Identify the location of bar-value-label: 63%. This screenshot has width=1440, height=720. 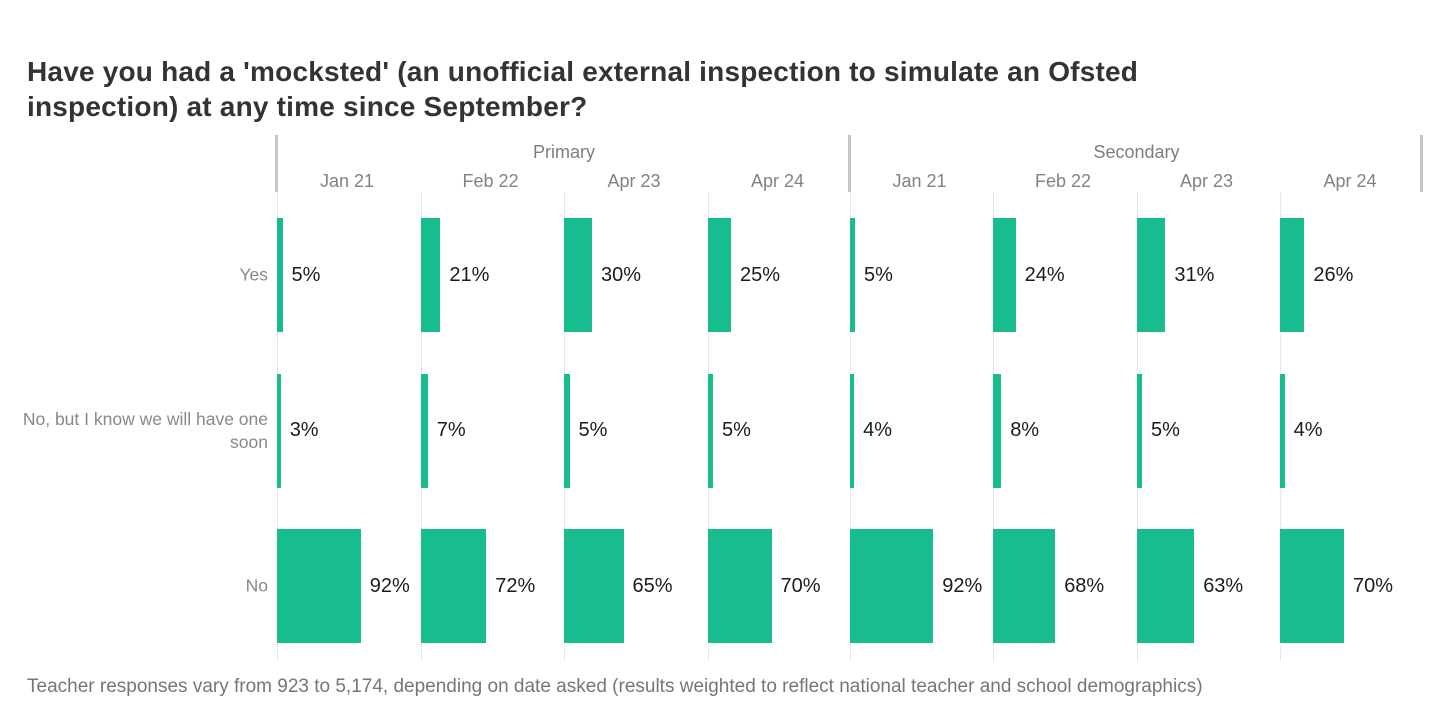
(1223, 585).